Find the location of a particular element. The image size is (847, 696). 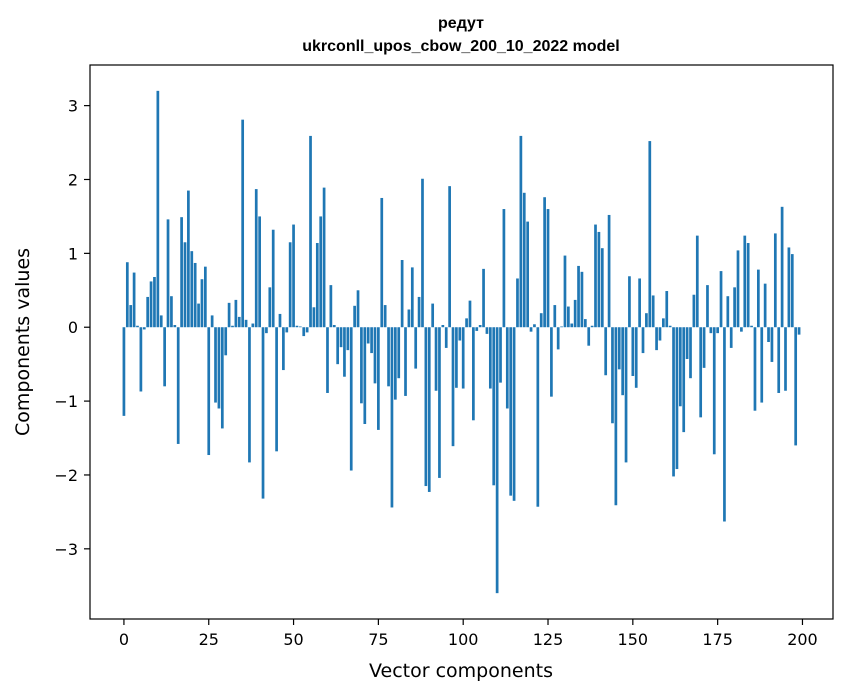

chart-subtitle: ukrconll_upos_cbow_200_10_2022 model is located at coordinates (460, 46).